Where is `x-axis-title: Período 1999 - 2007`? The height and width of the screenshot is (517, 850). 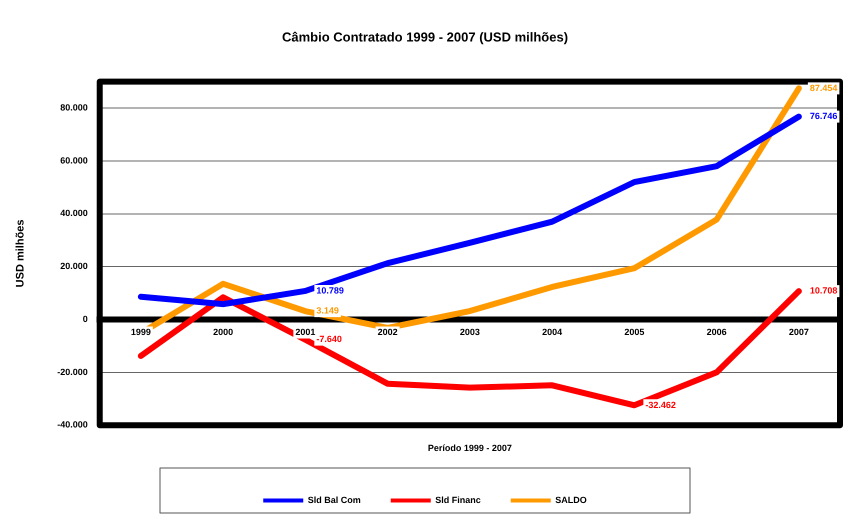 x-axis-title: Período 1999 - 2007 is located at coordinates (470, 448).